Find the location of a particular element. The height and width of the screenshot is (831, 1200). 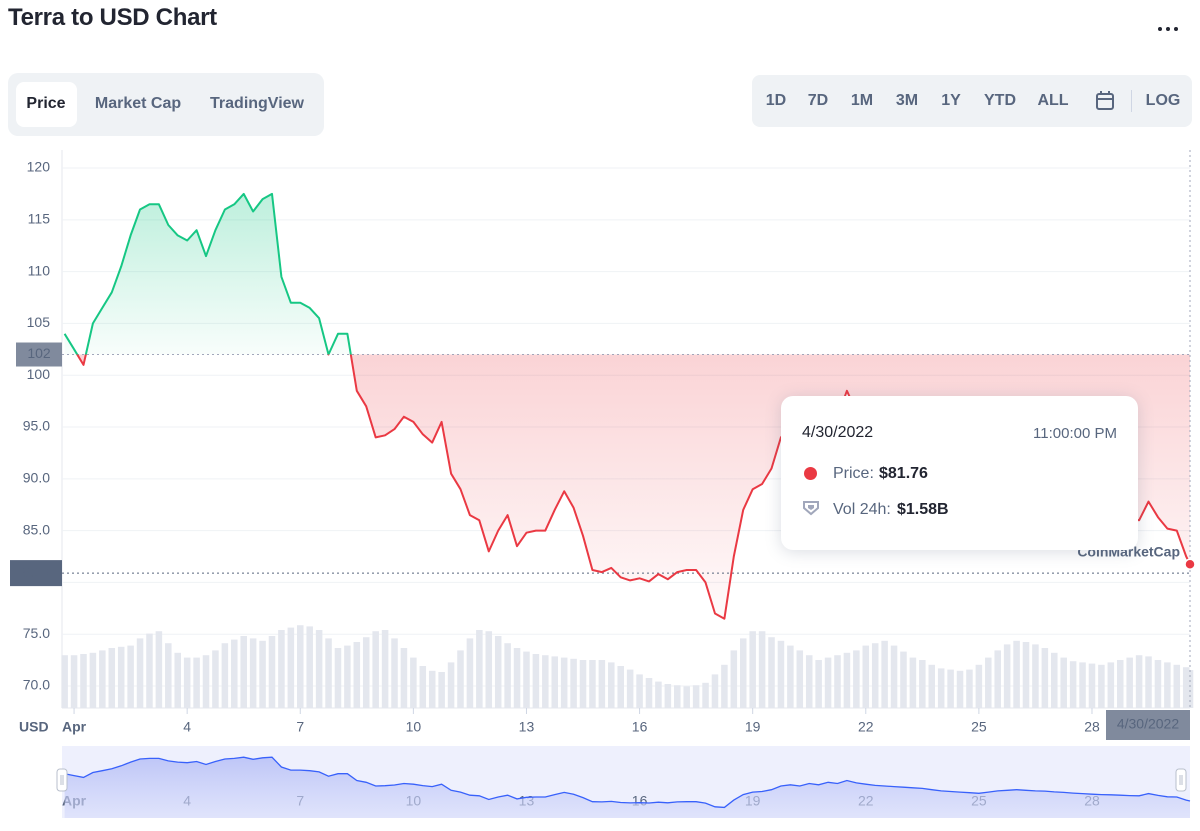

x-tick-label: Apr is located at coordinates (74, 727).